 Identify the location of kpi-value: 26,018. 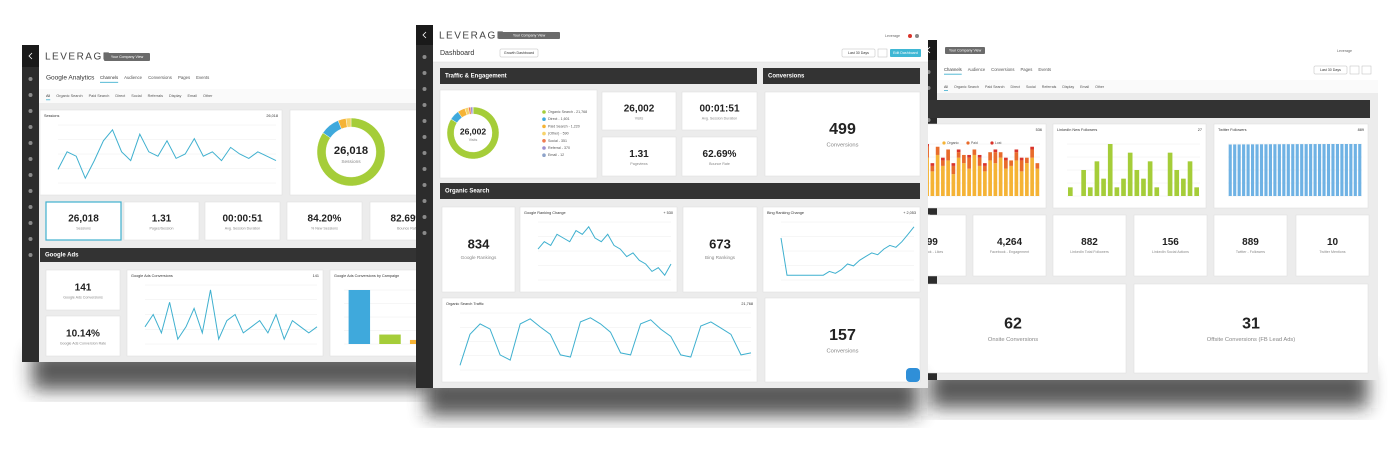
(83, 219).